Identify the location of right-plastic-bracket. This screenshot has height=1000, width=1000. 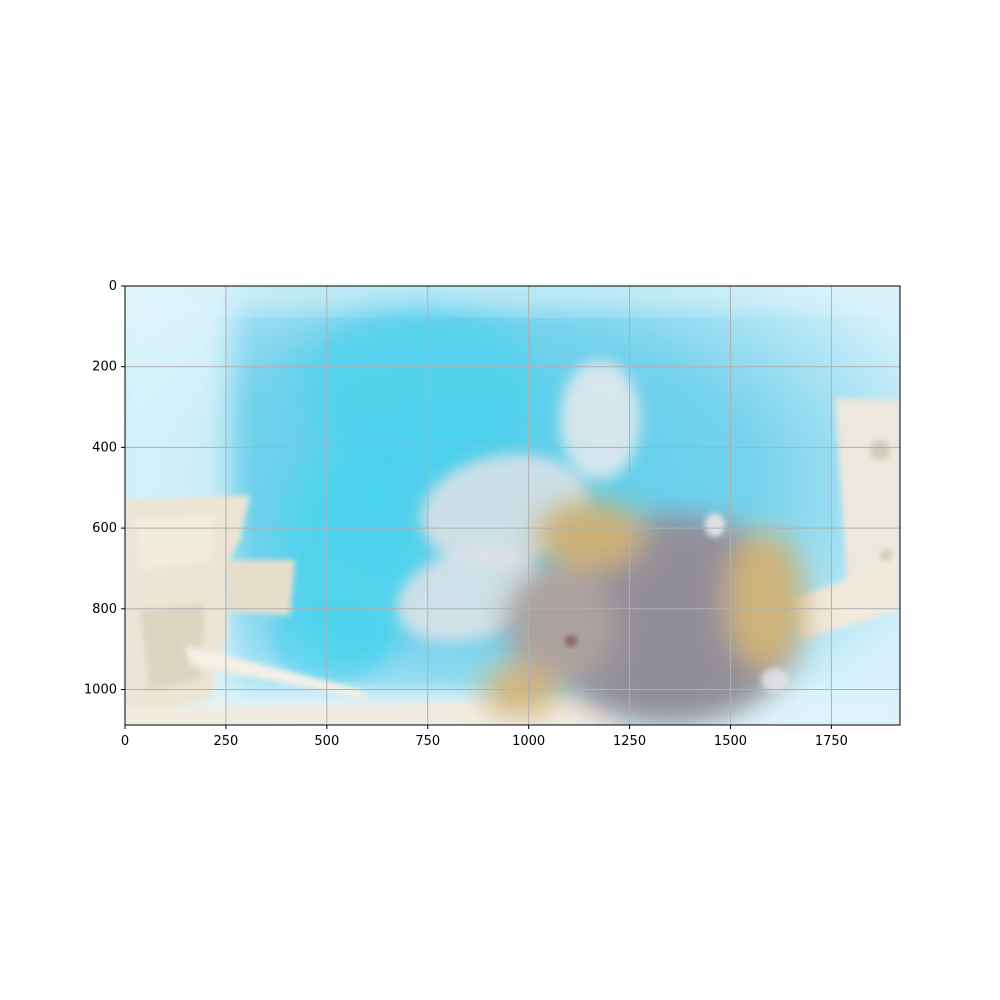
(845, 519).